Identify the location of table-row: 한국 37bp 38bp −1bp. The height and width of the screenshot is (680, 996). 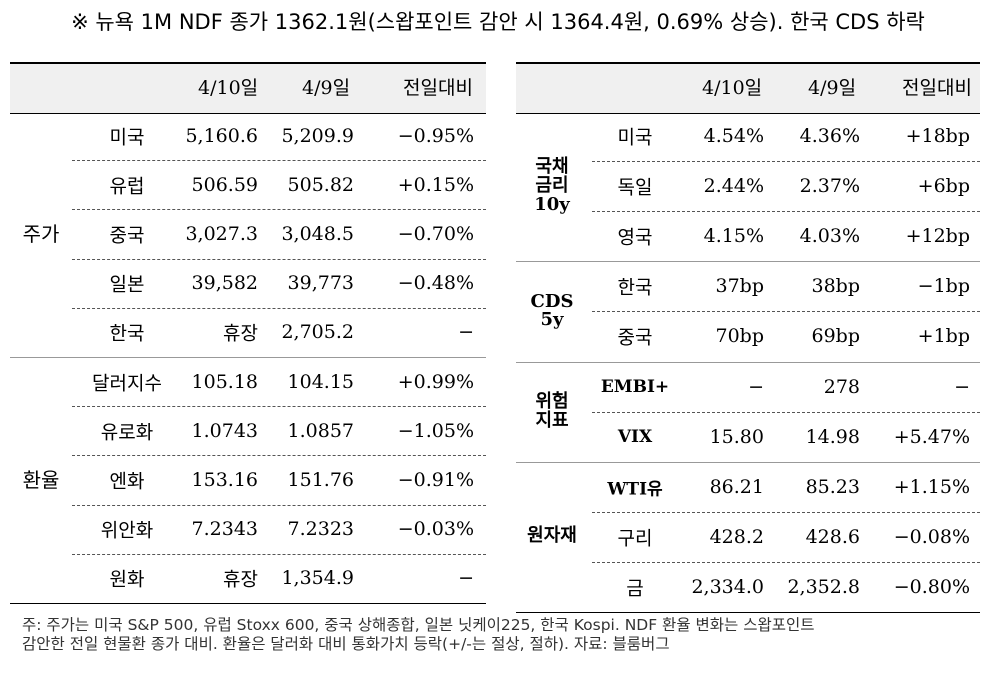
(786, 287).